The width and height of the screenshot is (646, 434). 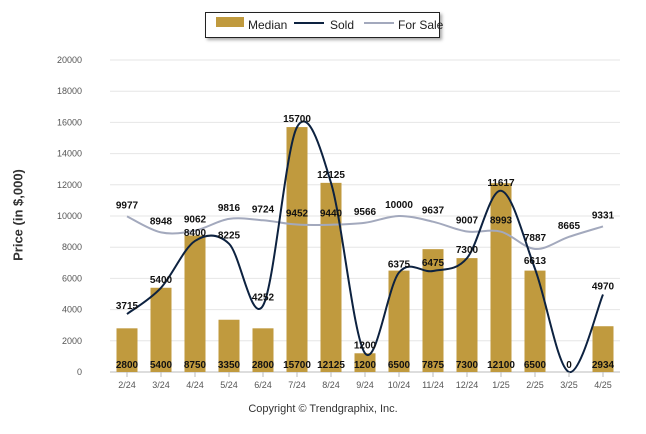 What do you see at coordinates (72, 341) in the screenshot?
I see `y-tick-label: 2000` at bounding box center [72, 341].